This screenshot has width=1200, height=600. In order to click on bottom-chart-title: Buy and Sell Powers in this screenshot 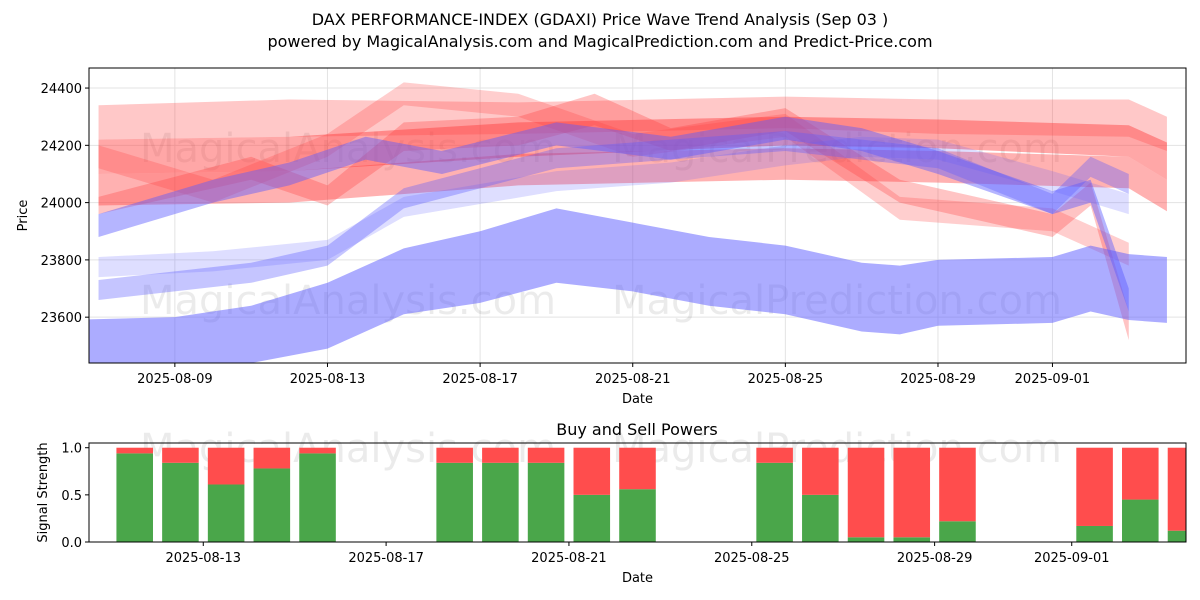, I will do `click(637, 429)`.